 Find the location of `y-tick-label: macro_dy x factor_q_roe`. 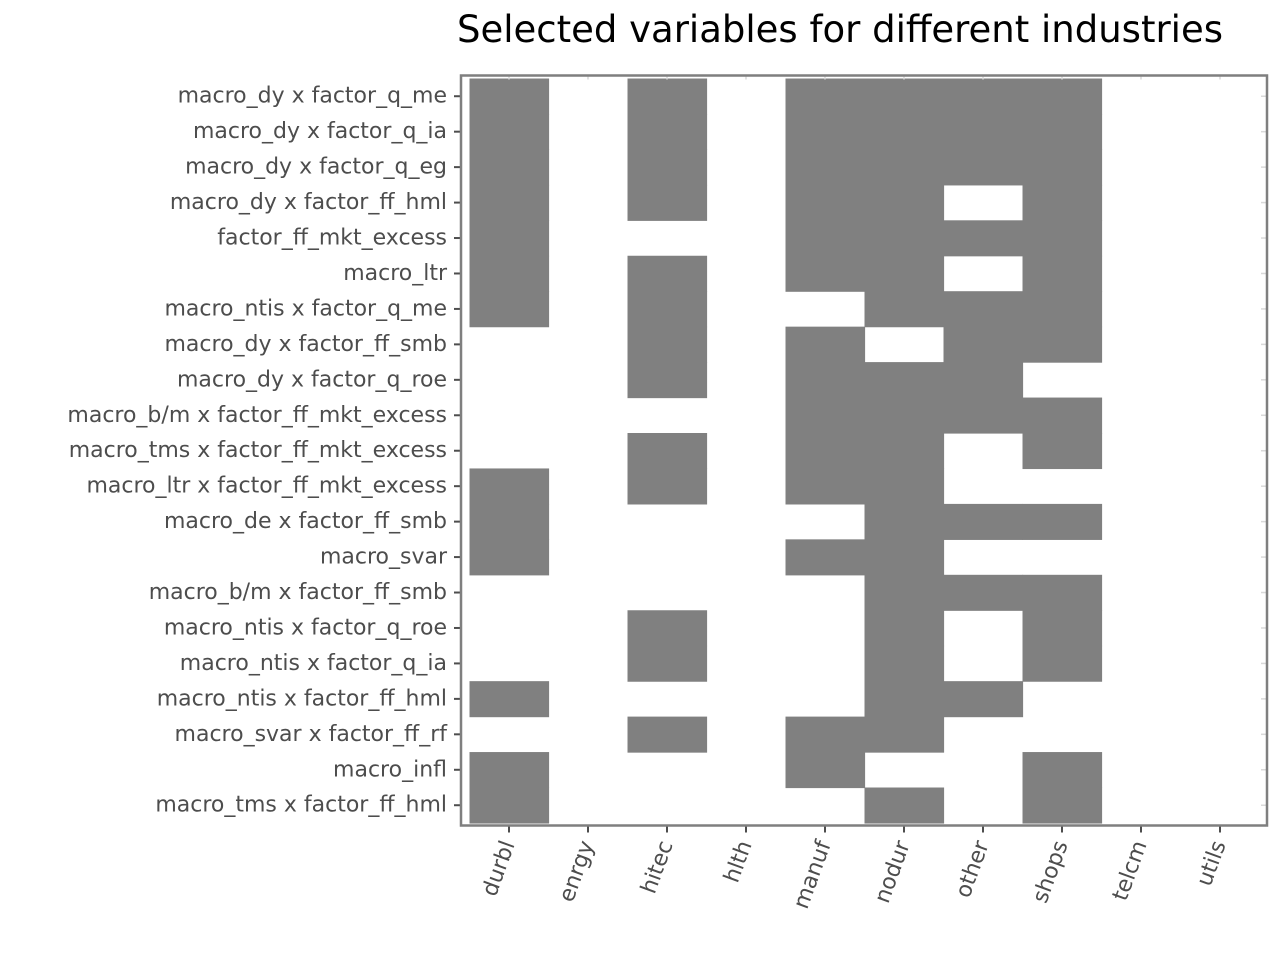

y-tick-label: macro_dy x factor_q_roe is located at coordinates (312, 379).